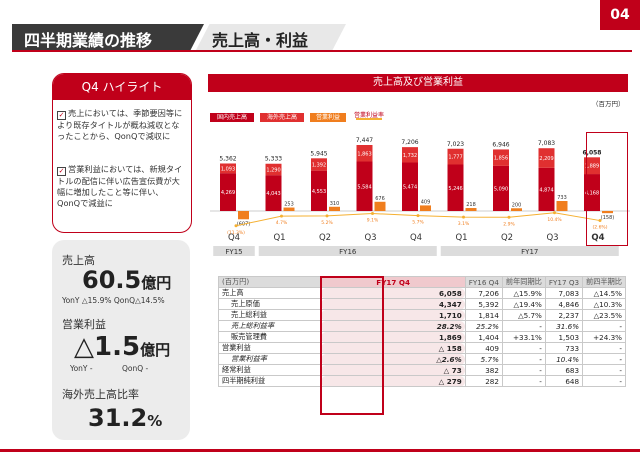  I want to click on label-total: 6,058, so click(592, 152).